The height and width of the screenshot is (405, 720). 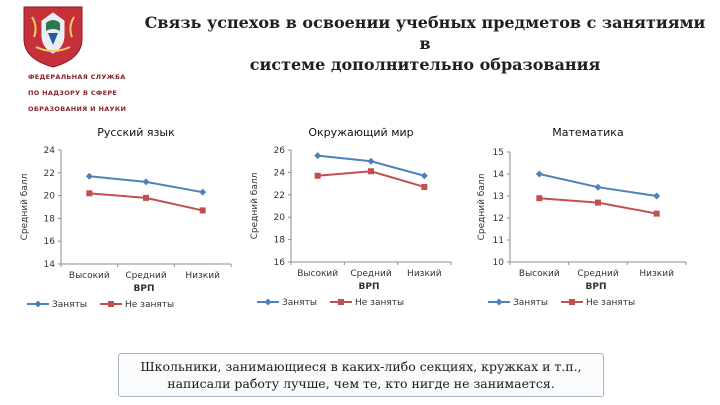 I want to click on chart-title: Математика, so click(x=587, y=132).